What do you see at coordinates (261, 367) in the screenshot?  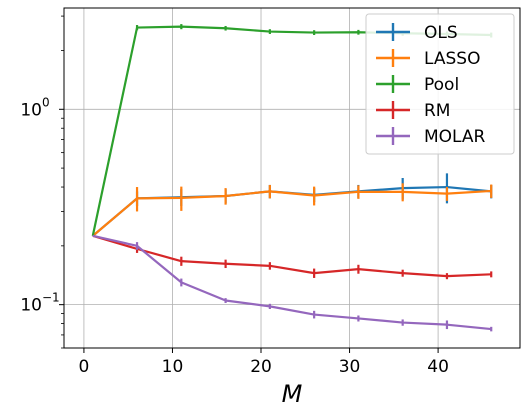 I see `x-tick-label: 20` at bounding box center [261, 367].